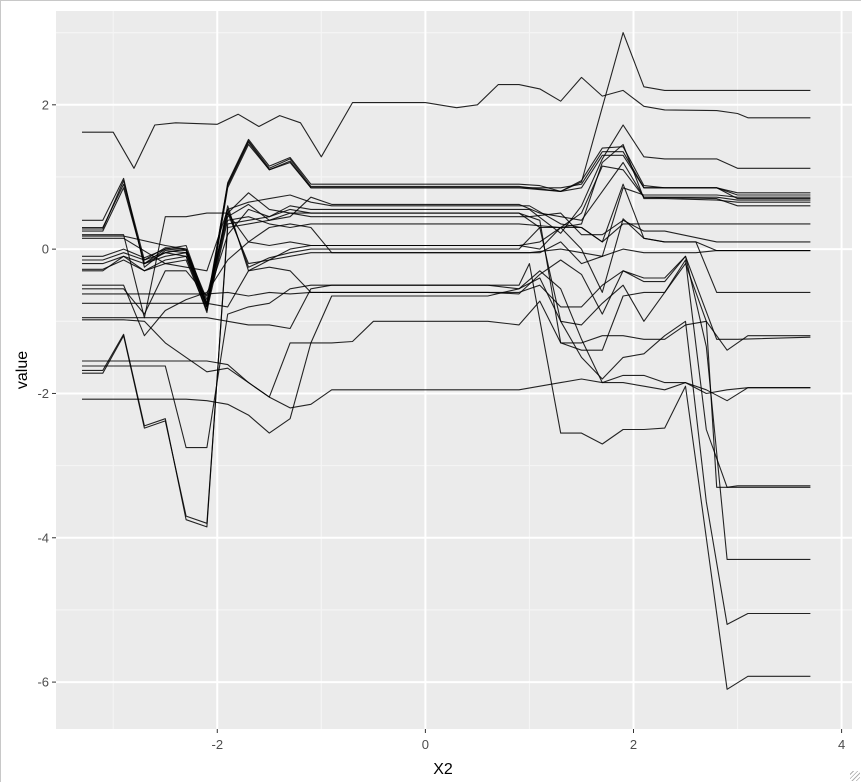  Describe the element at coordinates (446, 297) in the screenshot. I see `series-line-s15` at that location.